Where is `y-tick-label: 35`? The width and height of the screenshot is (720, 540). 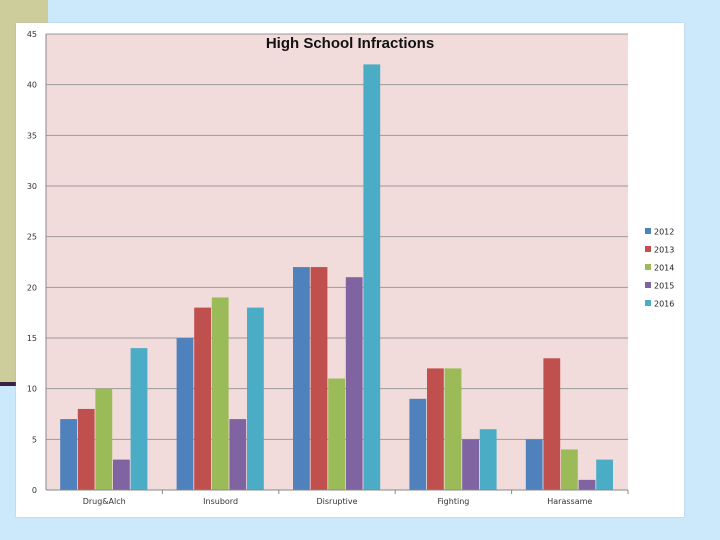 y-tick-label: 35 is located at coordinates (32, 135).